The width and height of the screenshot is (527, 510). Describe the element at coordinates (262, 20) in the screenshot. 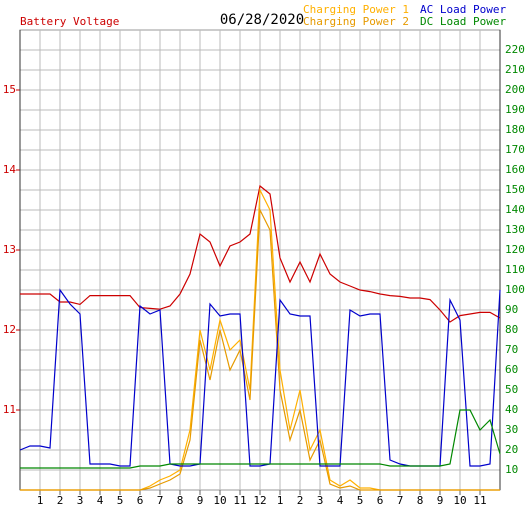

I see `chart-title: 06/28/2020` at that location.